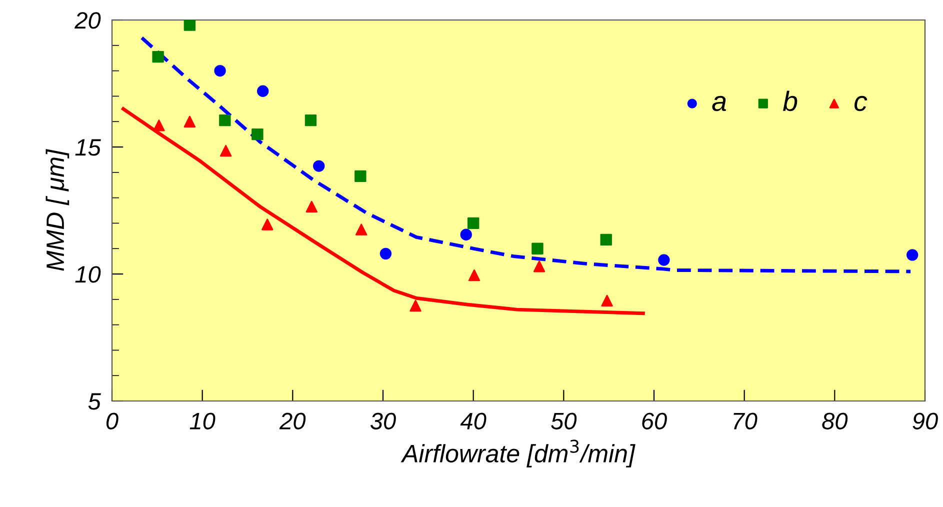  What do you see at coordinates (88, 147) in the screenshot?
I see `y-tick-label: 15` at bounding box center [88, 147].